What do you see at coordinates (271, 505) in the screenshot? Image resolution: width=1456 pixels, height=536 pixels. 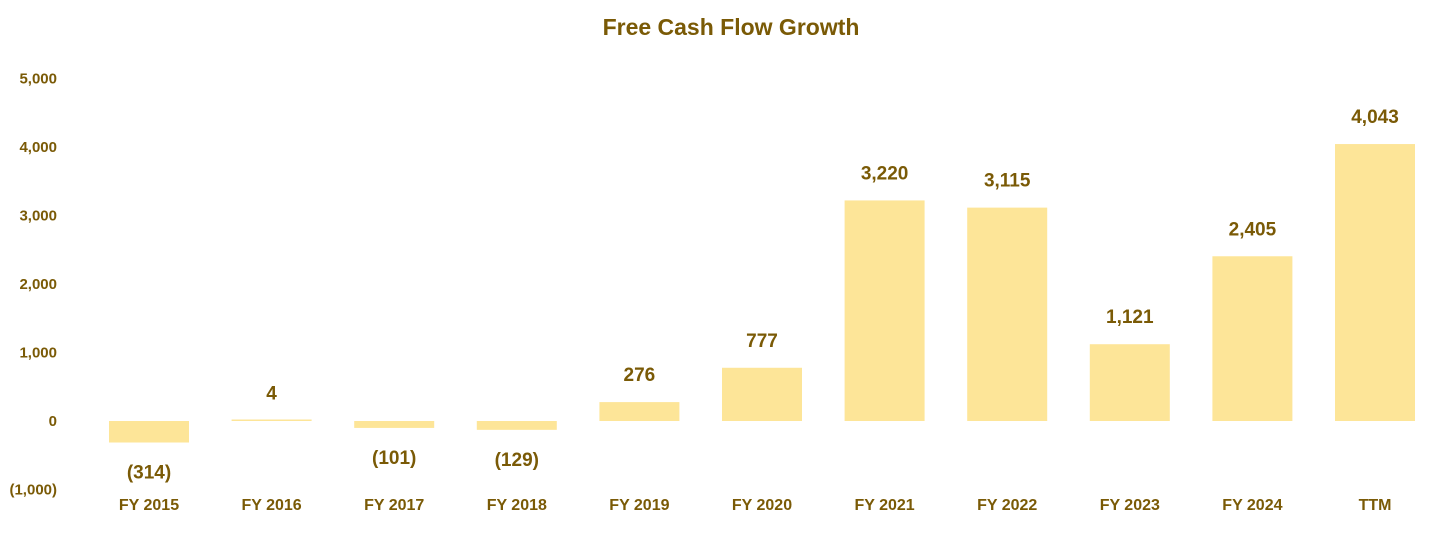 I see `x-tick-label: FY 2016` at bounding box center [271, 505].